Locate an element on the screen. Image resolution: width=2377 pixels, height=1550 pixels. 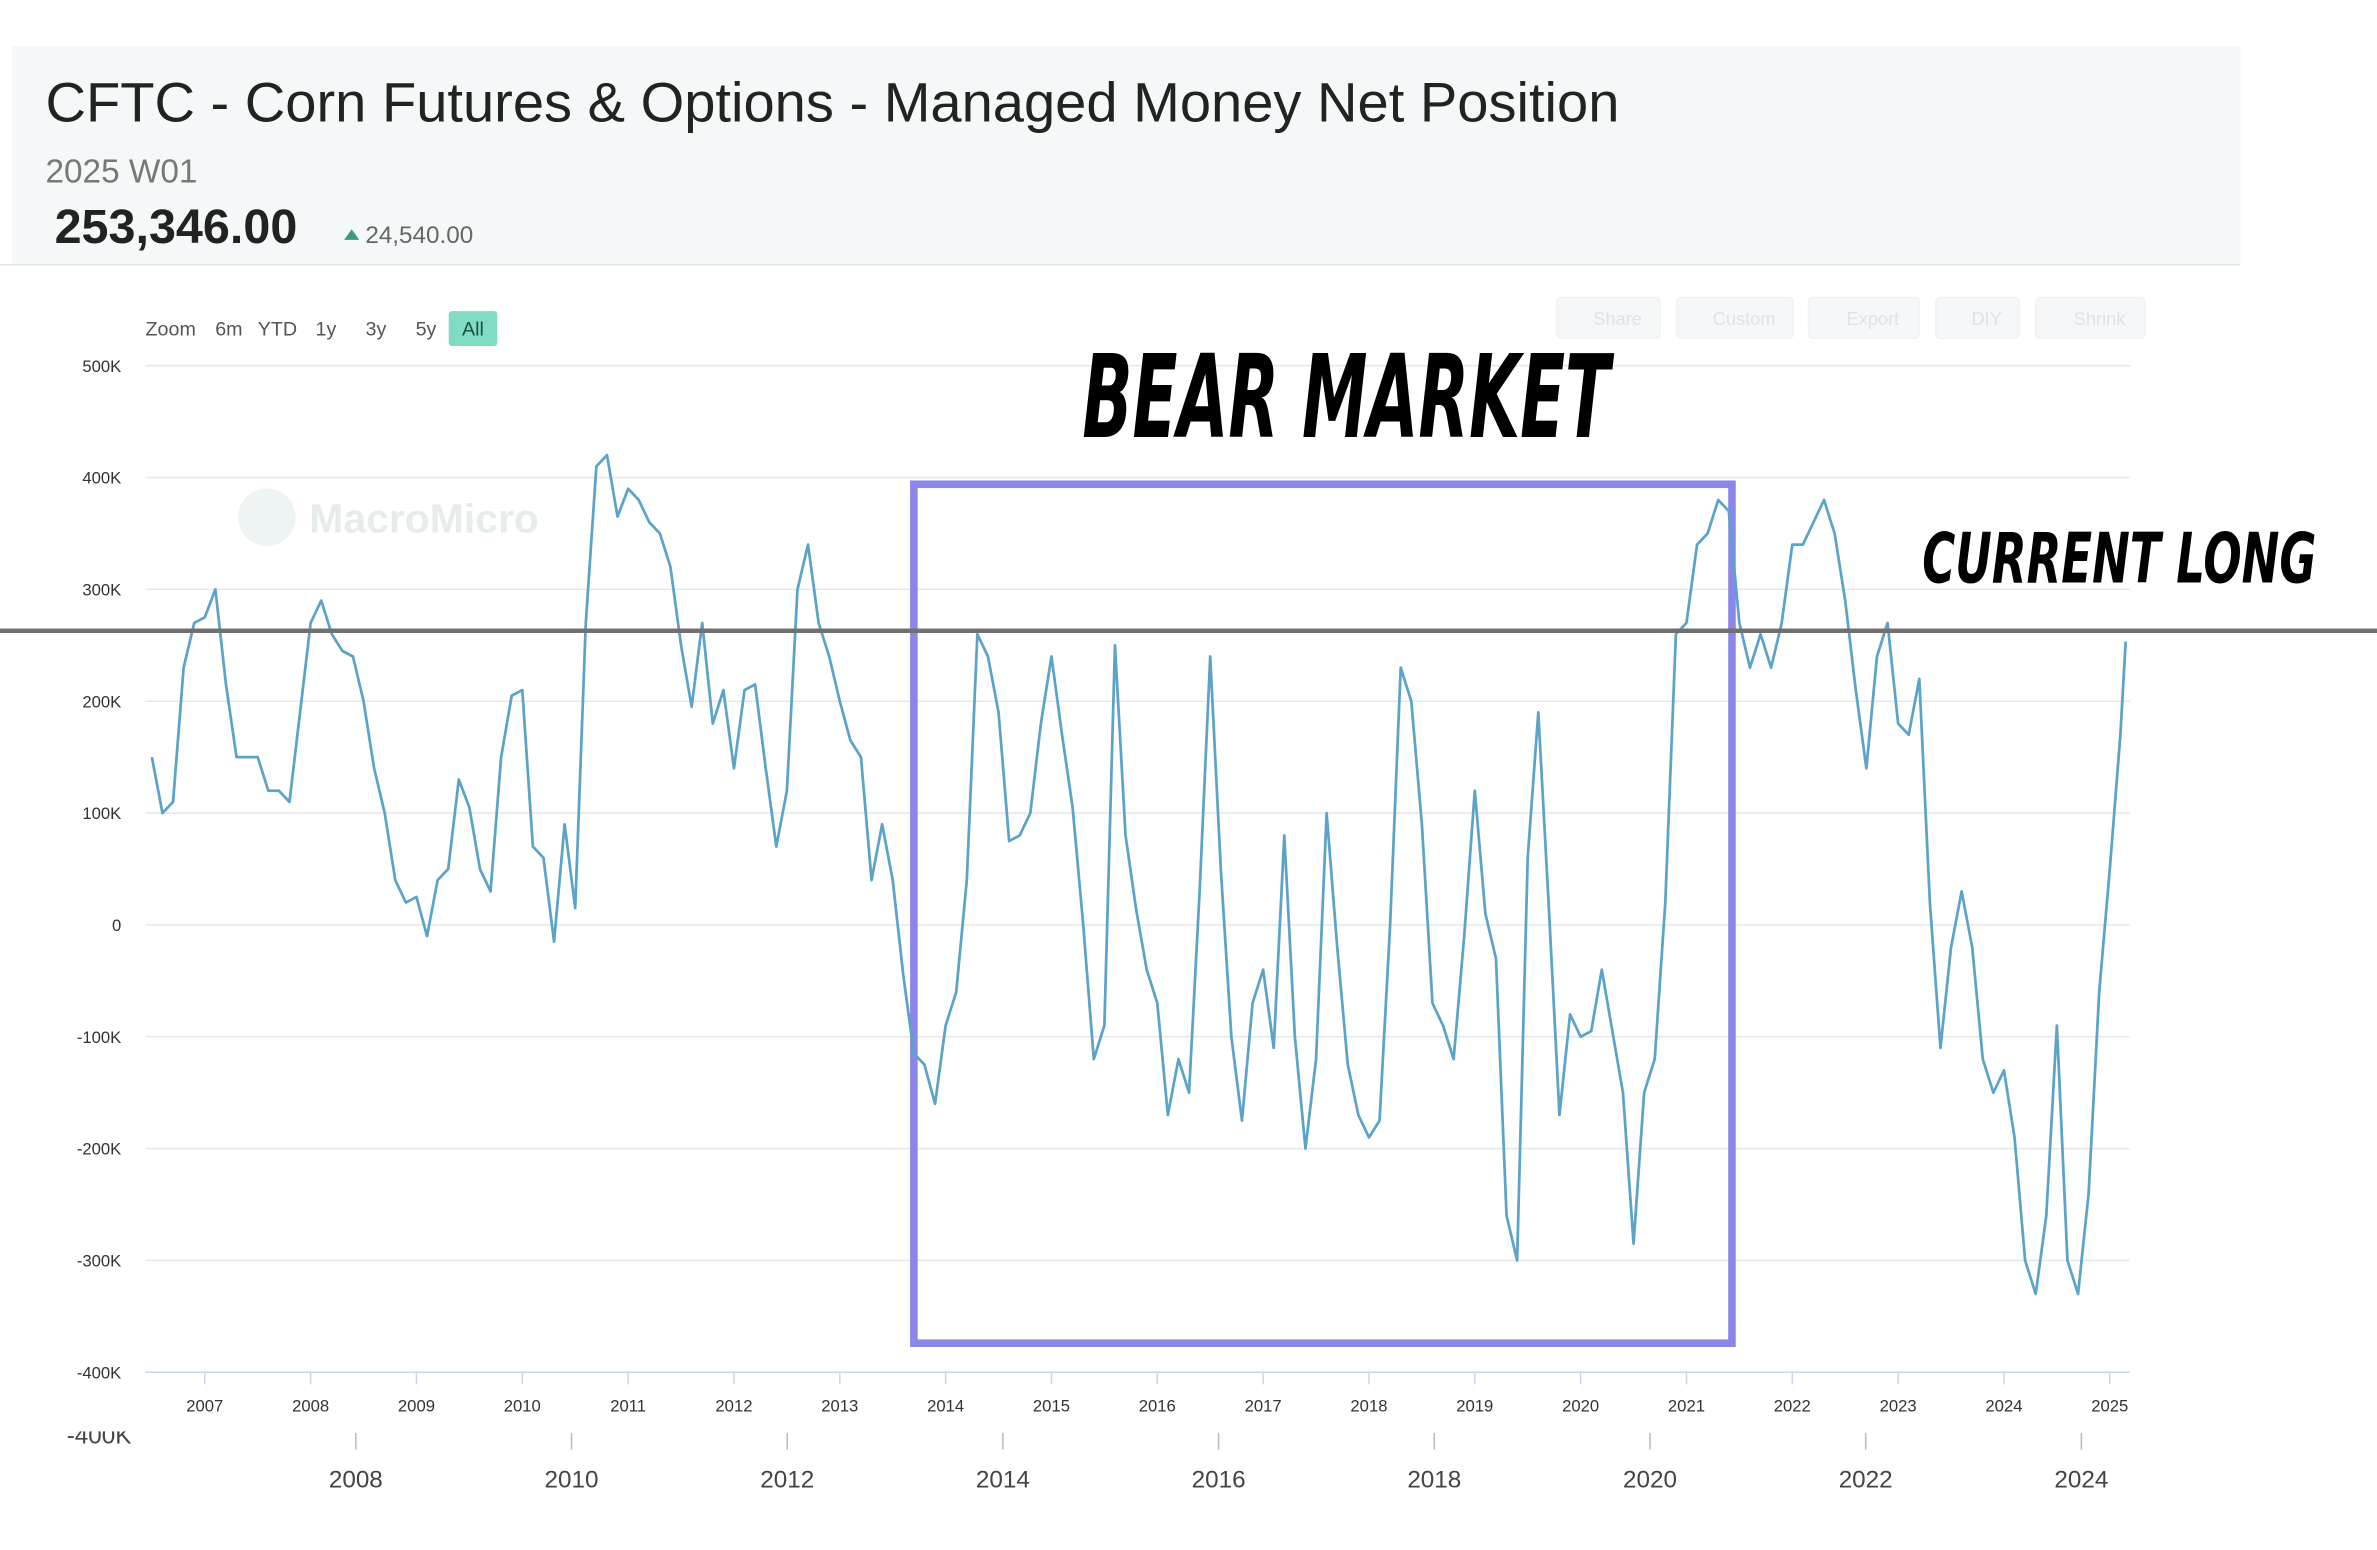
watermark-text: MacroMicro is located at coordinates (424, 518).